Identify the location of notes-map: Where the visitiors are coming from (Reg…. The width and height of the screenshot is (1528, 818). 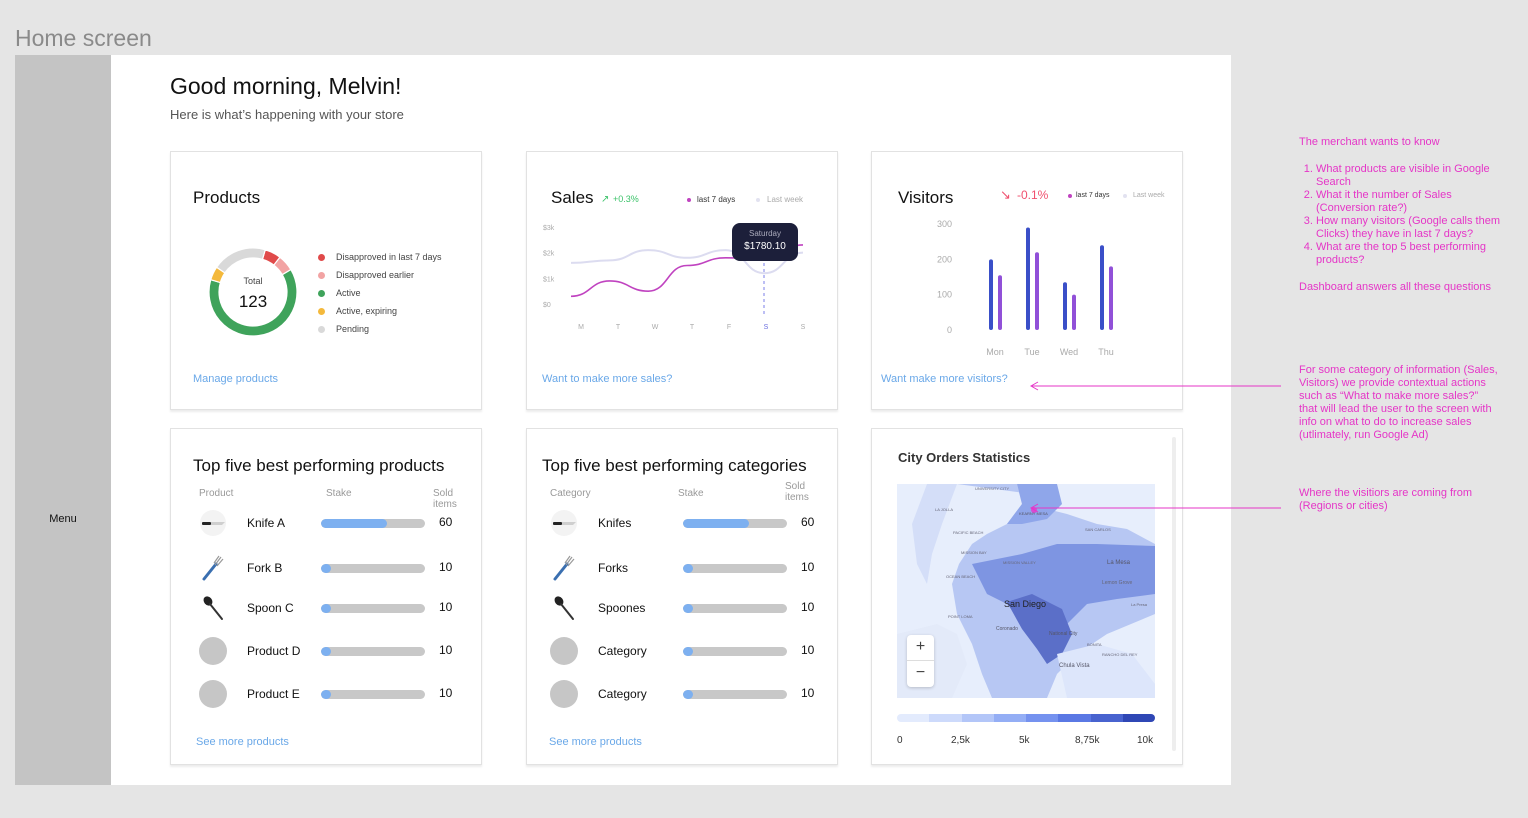
(1385, 499).